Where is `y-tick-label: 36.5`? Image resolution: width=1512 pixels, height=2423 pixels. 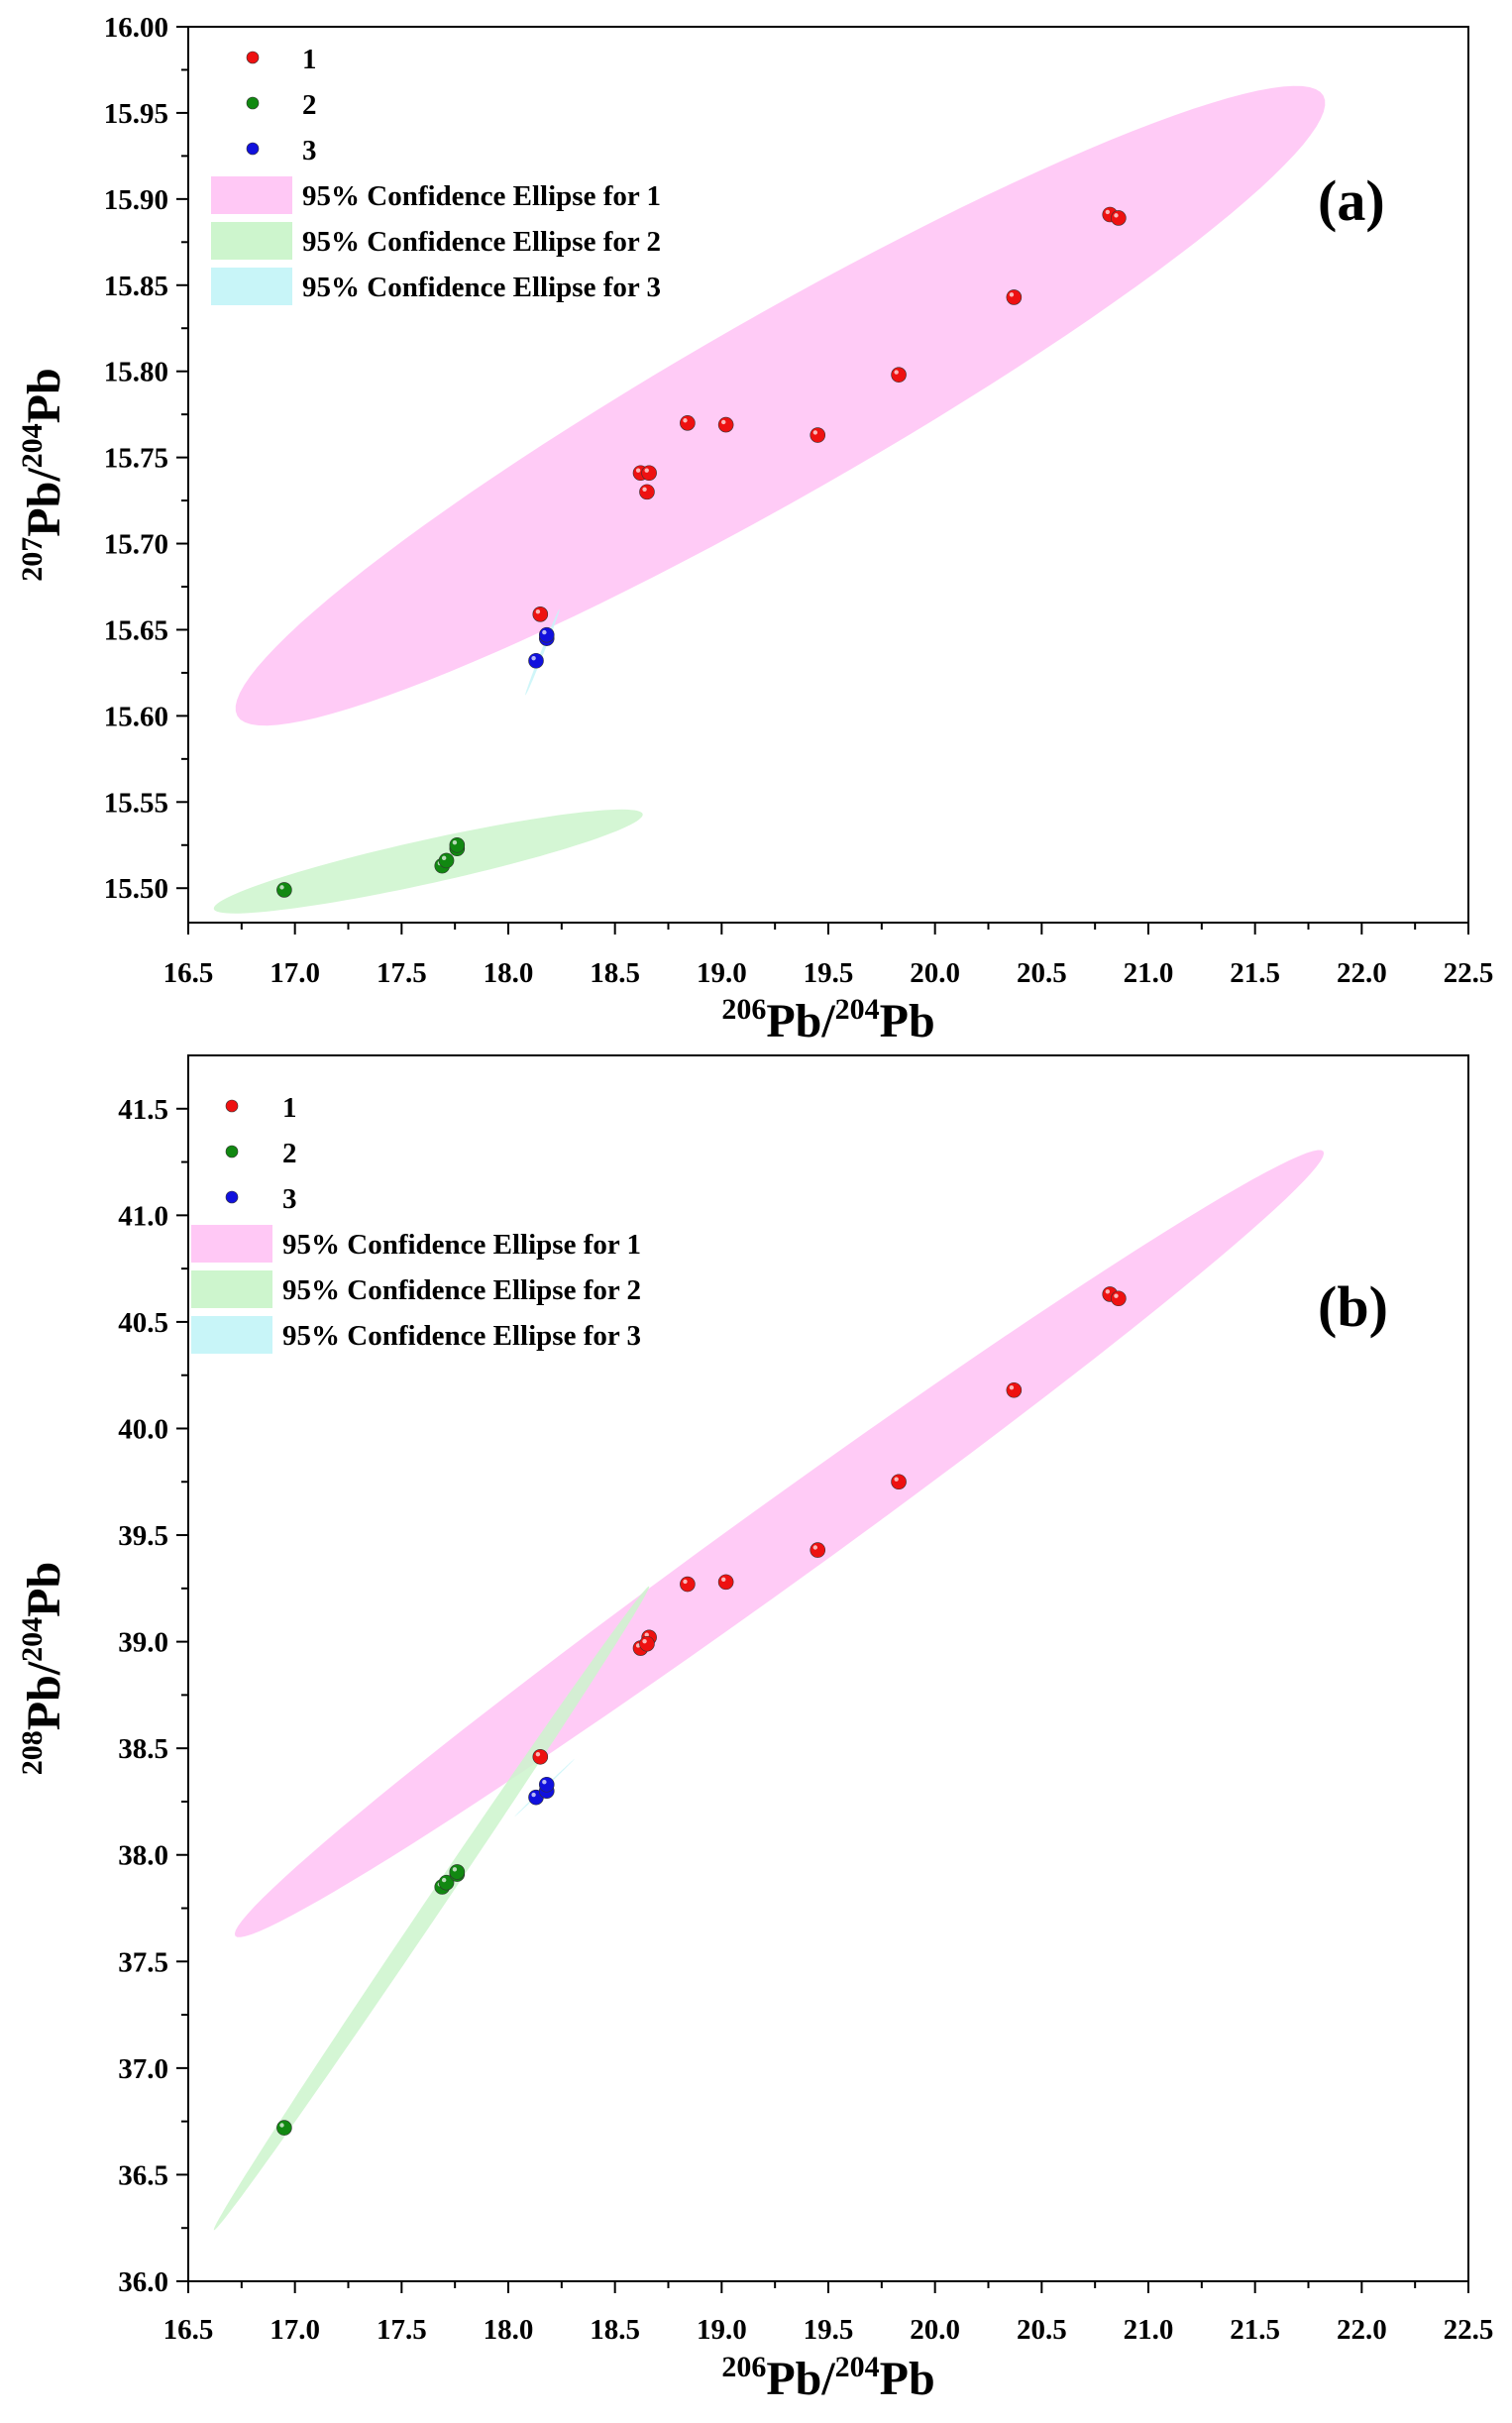 y-tick-label: 36.5 is located at coordinates (143, 2175).